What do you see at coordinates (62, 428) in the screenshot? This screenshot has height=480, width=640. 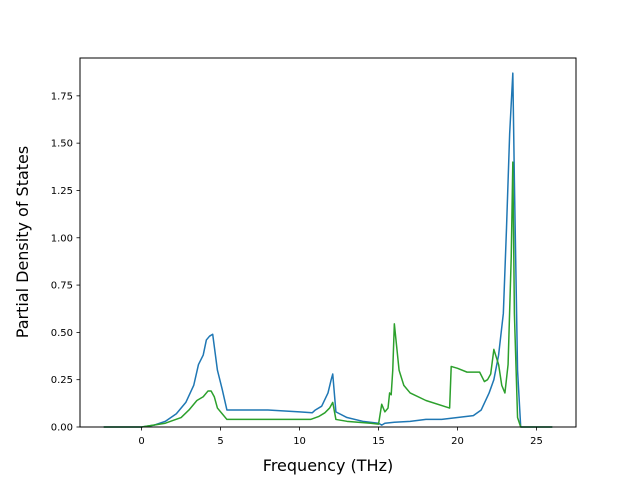 I see `y-tick-label: 0.00` at bounding box center [62, 428].